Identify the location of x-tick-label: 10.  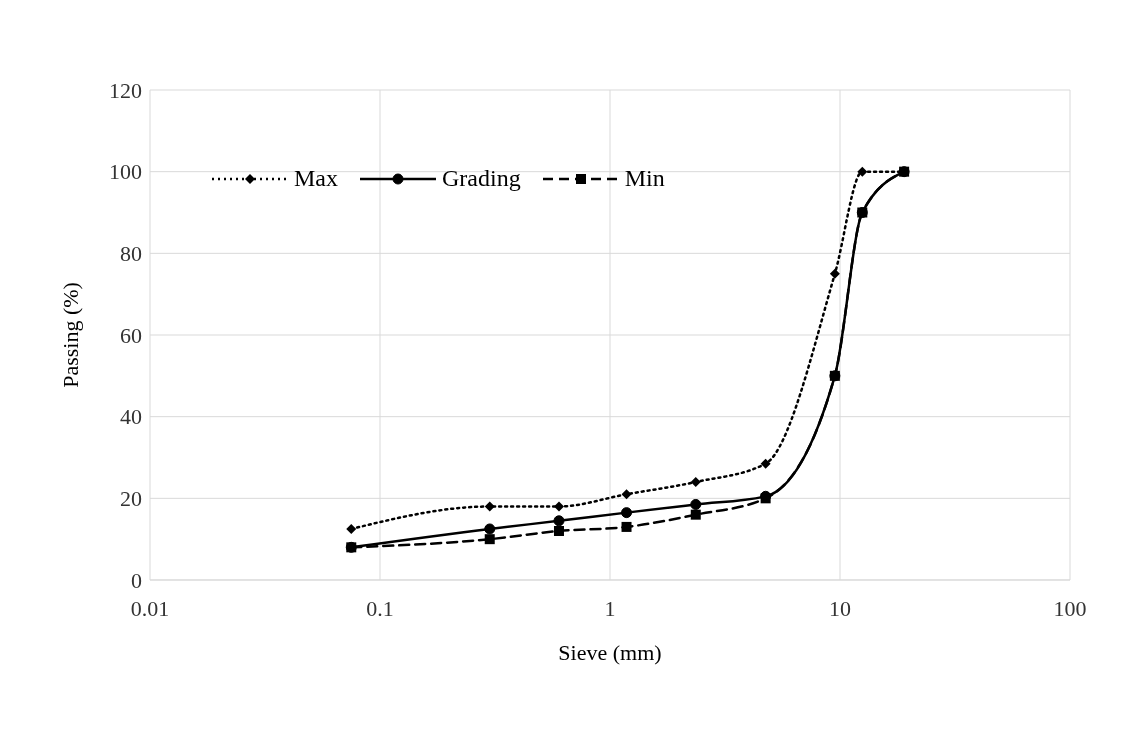
(840, 608).